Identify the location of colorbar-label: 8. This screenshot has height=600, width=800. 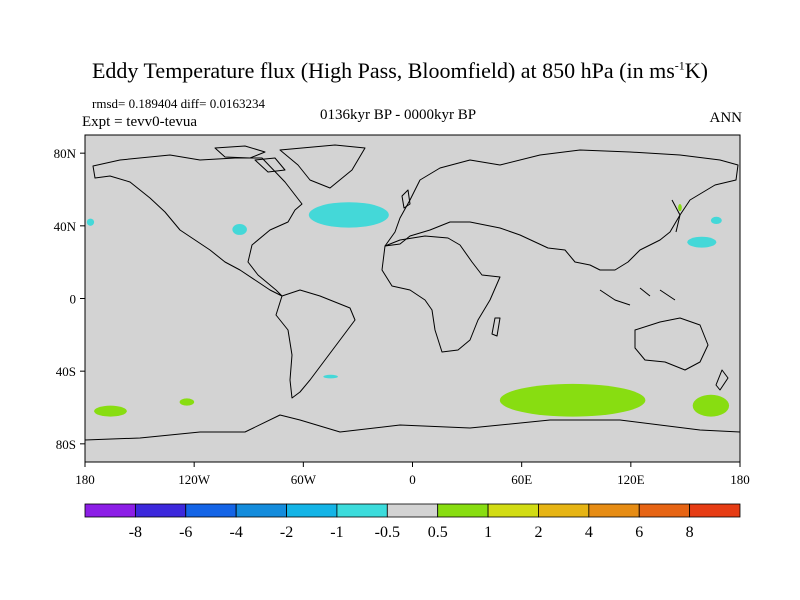
(690, 532).